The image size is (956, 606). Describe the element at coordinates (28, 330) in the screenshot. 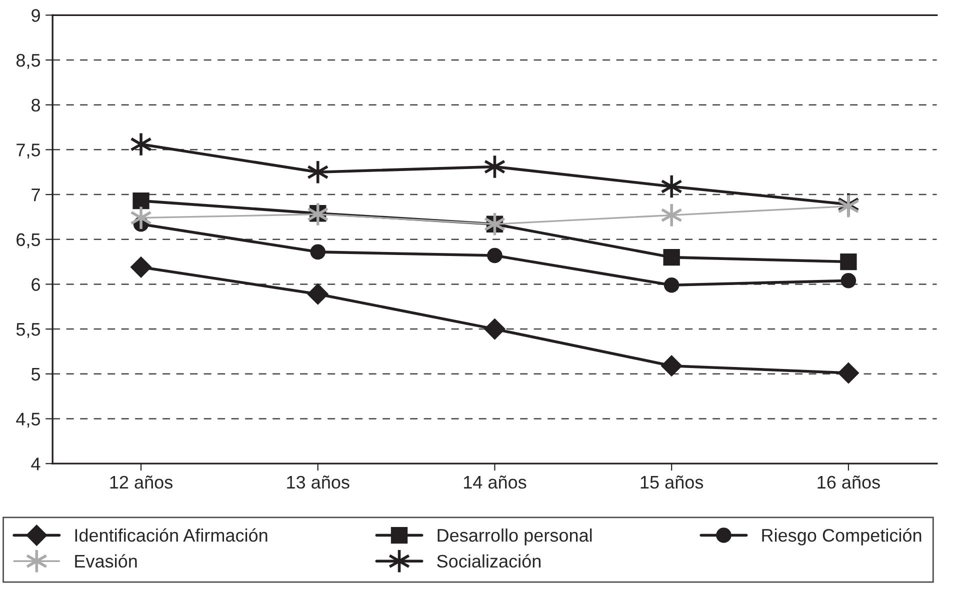

I see `y-tick-label: 5,5` at that location.